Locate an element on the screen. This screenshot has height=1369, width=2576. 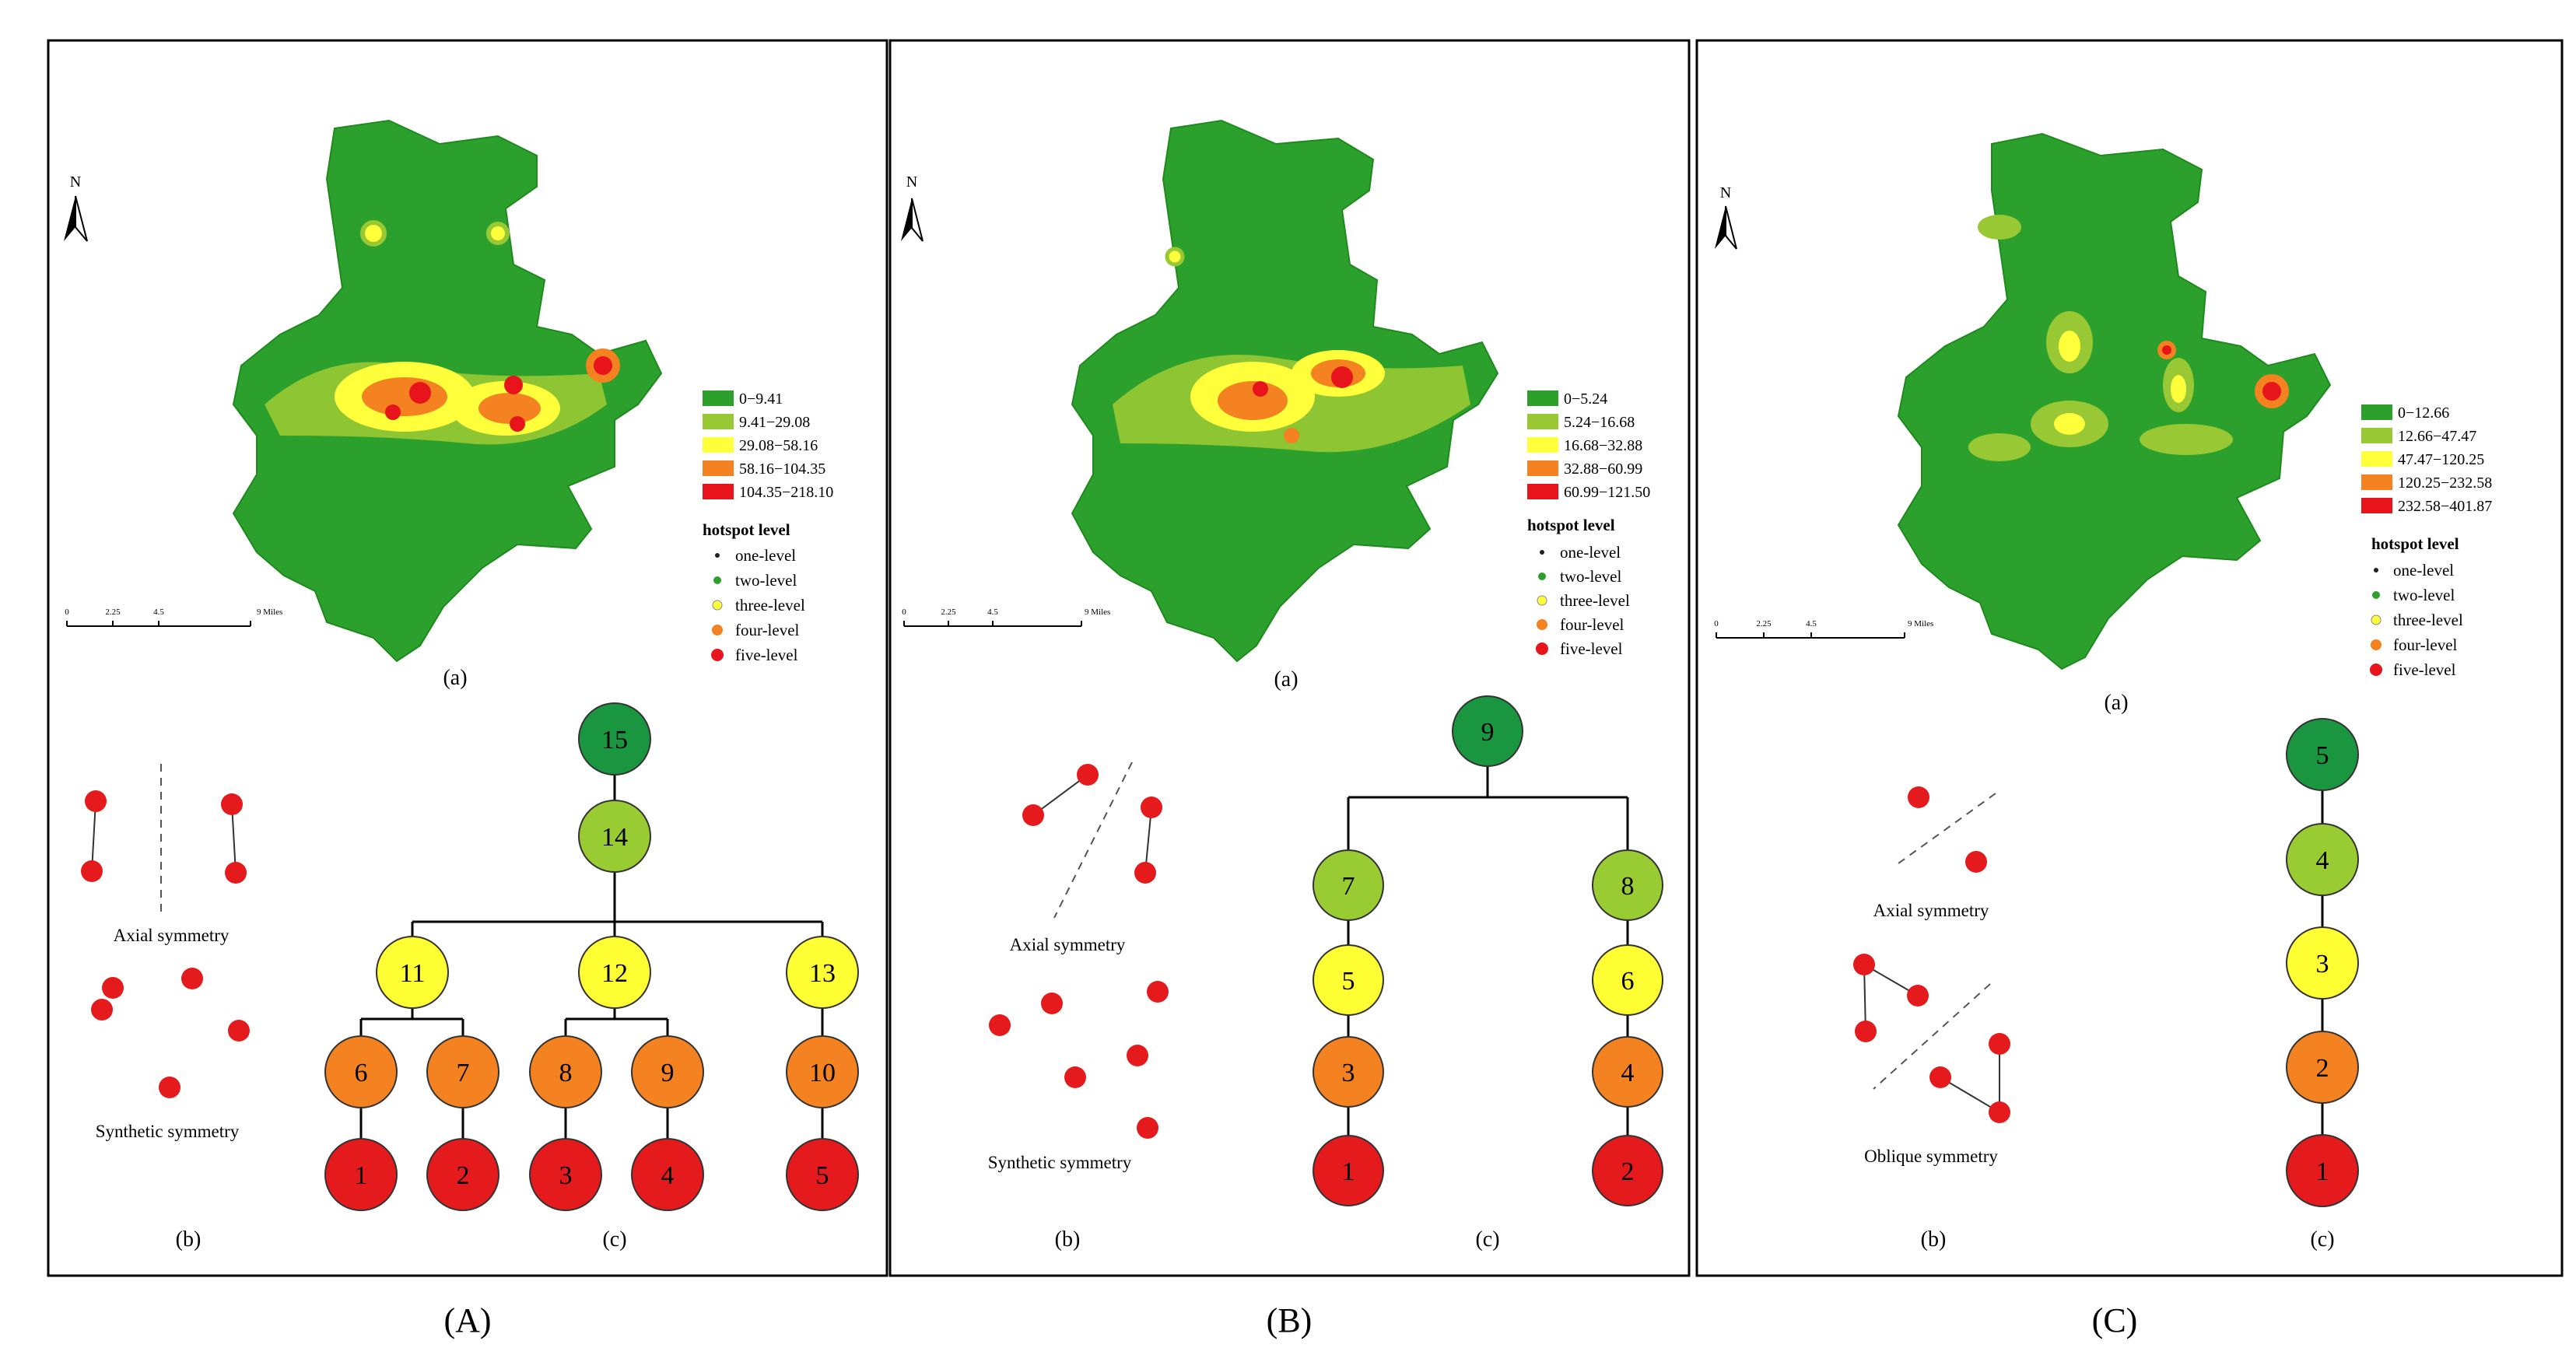
tree-node: 5 is located at coordinates (1348, 980).